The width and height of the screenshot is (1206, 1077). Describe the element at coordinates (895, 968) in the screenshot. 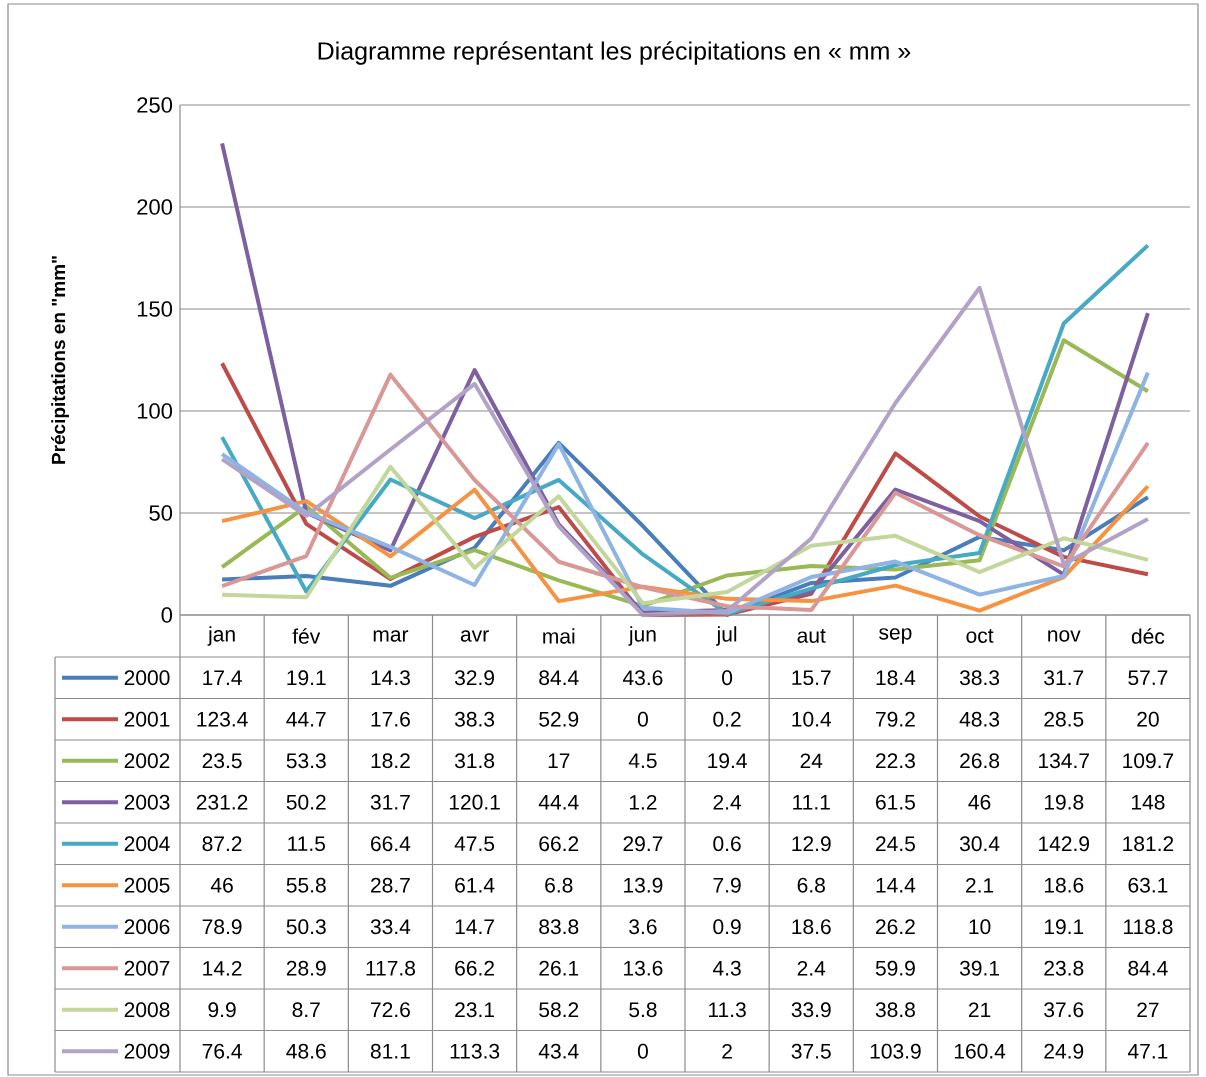

I see `data-label: 59.9` at that location.